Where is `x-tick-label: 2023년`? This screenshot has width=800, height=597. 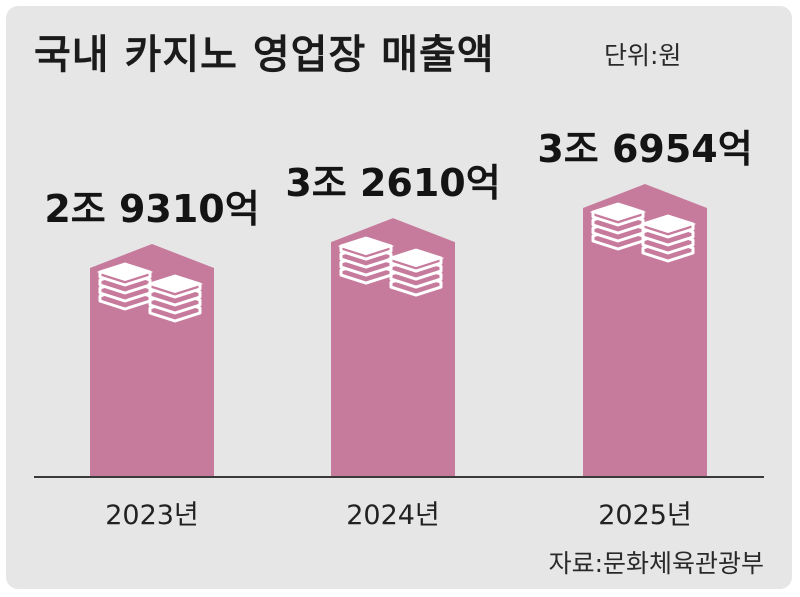 x-tick-label: 2023년 is located at coordinates (152, 515).